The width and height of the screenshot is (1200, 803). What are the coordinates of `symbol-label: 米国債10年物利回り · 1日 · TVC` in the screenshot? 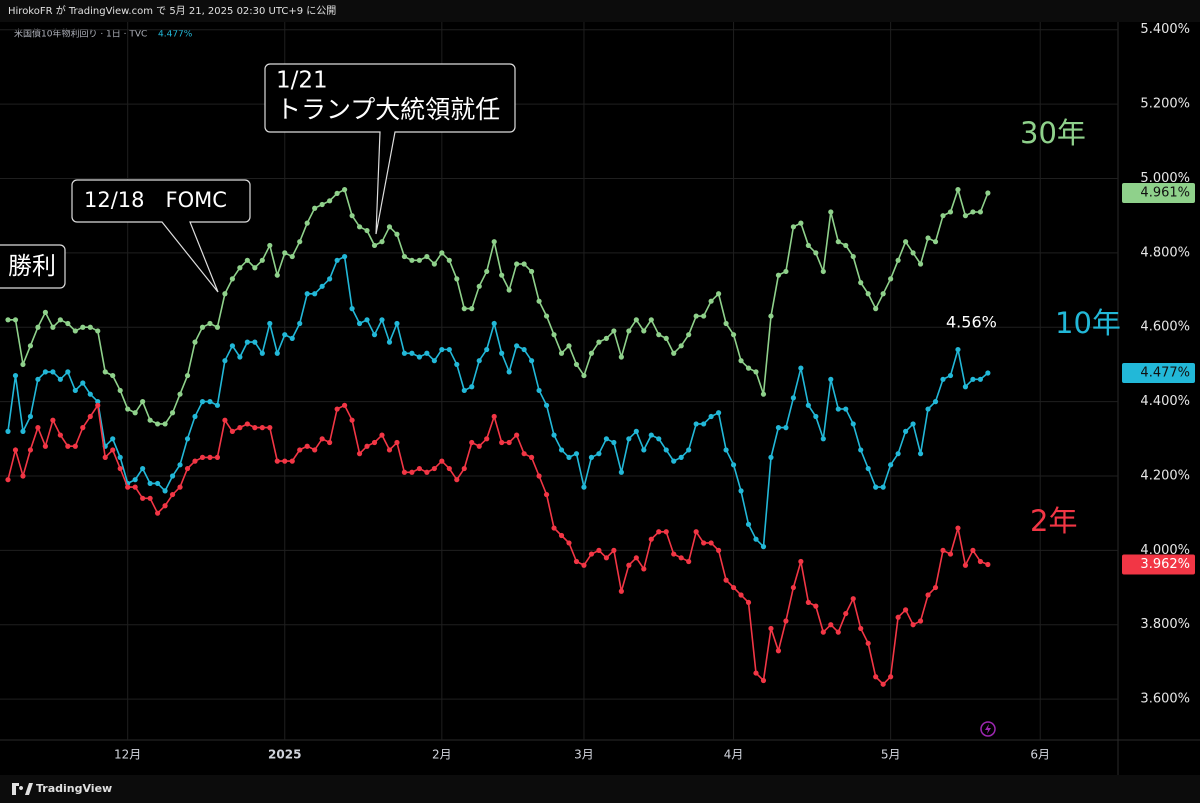 It's located at (80, 34).